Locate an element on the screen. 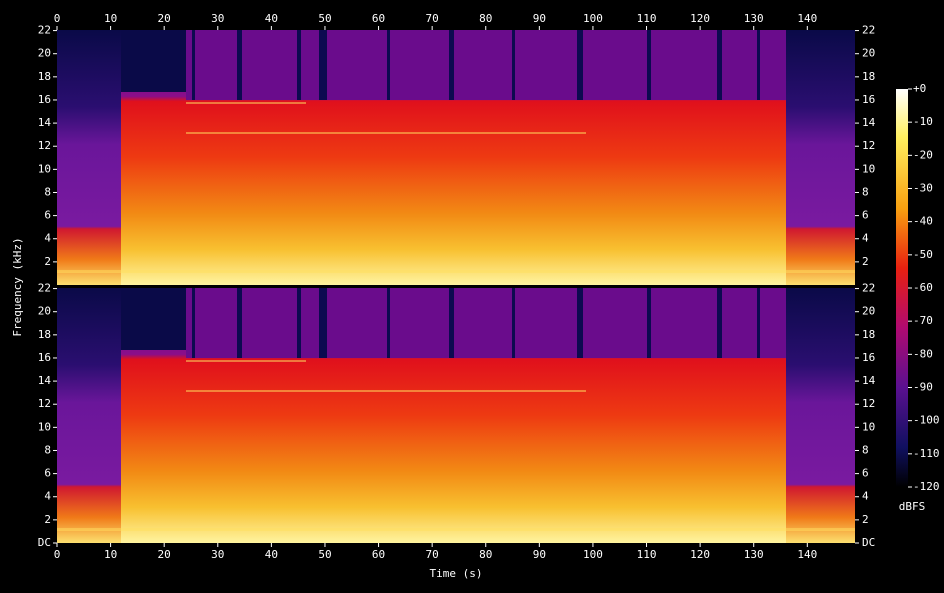 Image resolution: width=944 pixels, height=593 pixels. colorbar-tick-label: -20 is located at coordinates (923, 154).